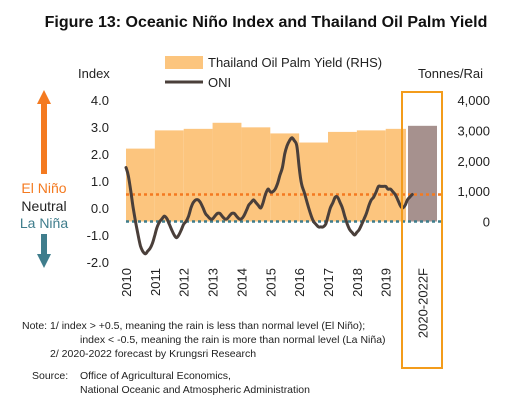  Describe the element at coordinates (44, 223) in the screenshot. I see `la-nina-label: La Niña` at that location.